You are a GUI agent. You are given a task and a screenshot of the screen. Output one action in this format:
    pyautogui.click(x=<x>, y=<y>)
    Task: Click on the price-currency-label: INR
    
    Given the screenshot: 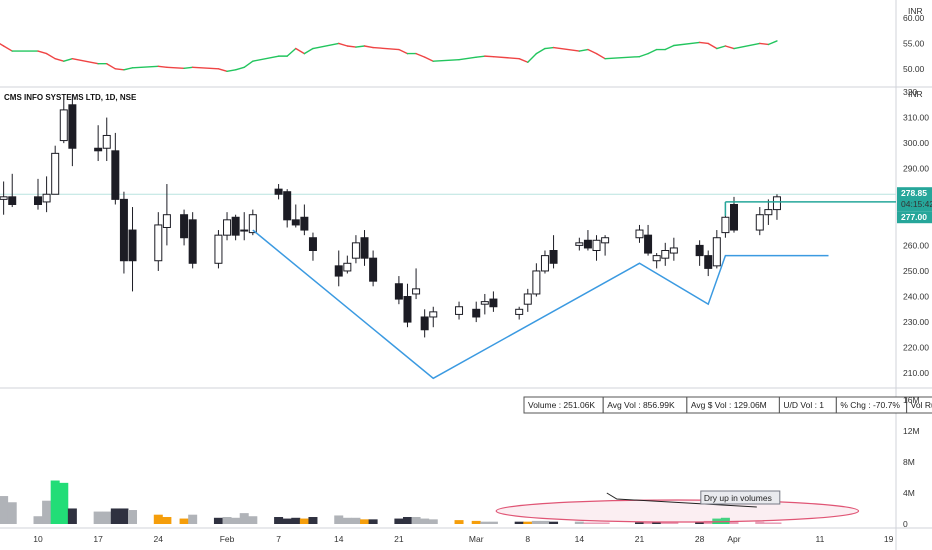 What is the action you would take?
    pyautogui.click(x=915, y=94)
    